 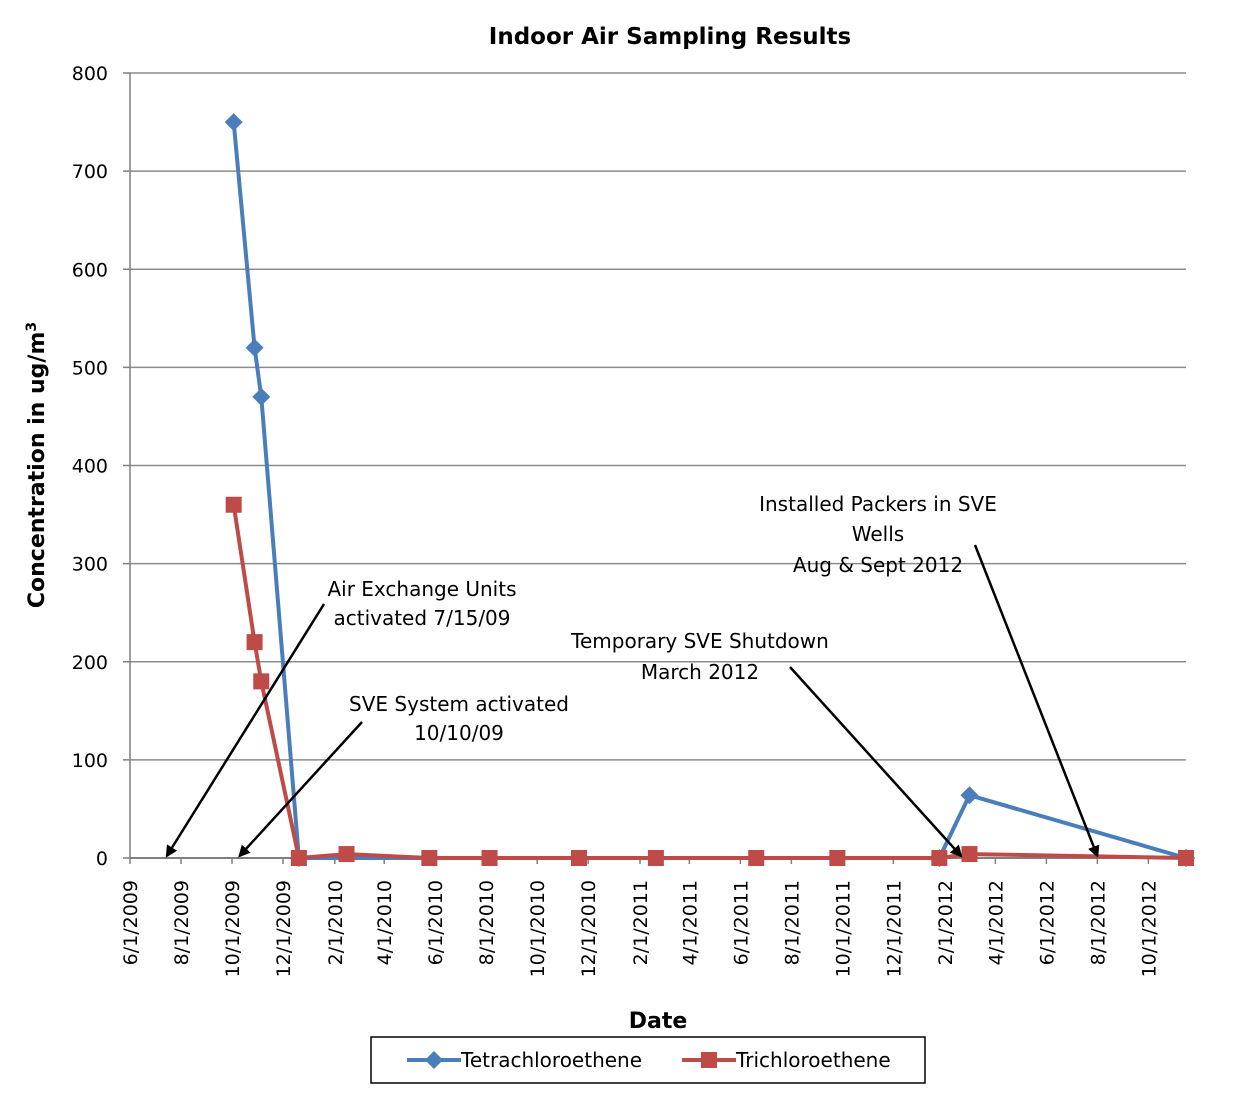 What do you see at coordinates (421, 618) in the screenshot?
I see `annotation-text: activated 7/15/09` at bounding box center [421, 618].